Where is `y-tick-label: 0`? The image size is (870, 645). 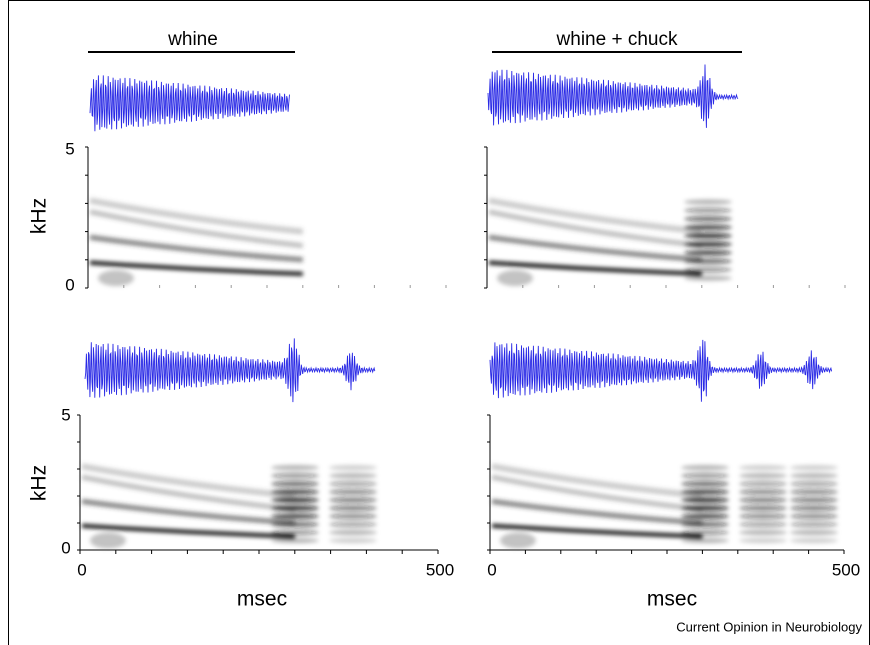 y-tick-label: 0 is located at coordinates (69, 284).